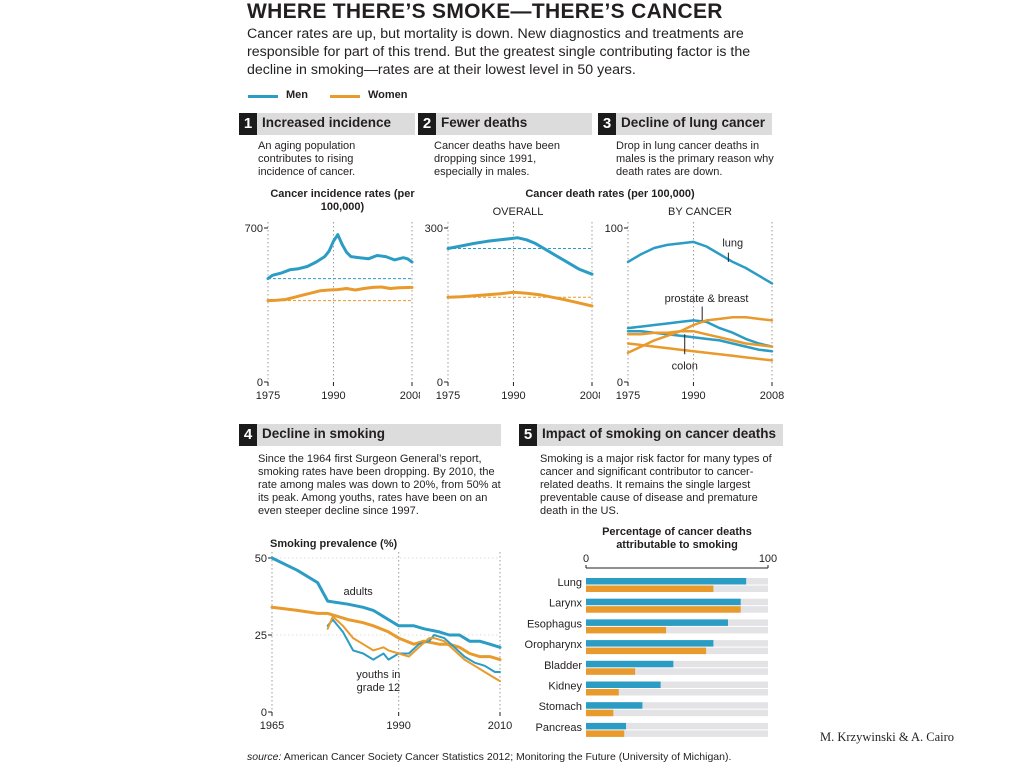 This screenshot has width=1024, height=768. Describe the element at coordinates (646, 651) in the screenshot. I see `bar-women-oropharynx` at that location.